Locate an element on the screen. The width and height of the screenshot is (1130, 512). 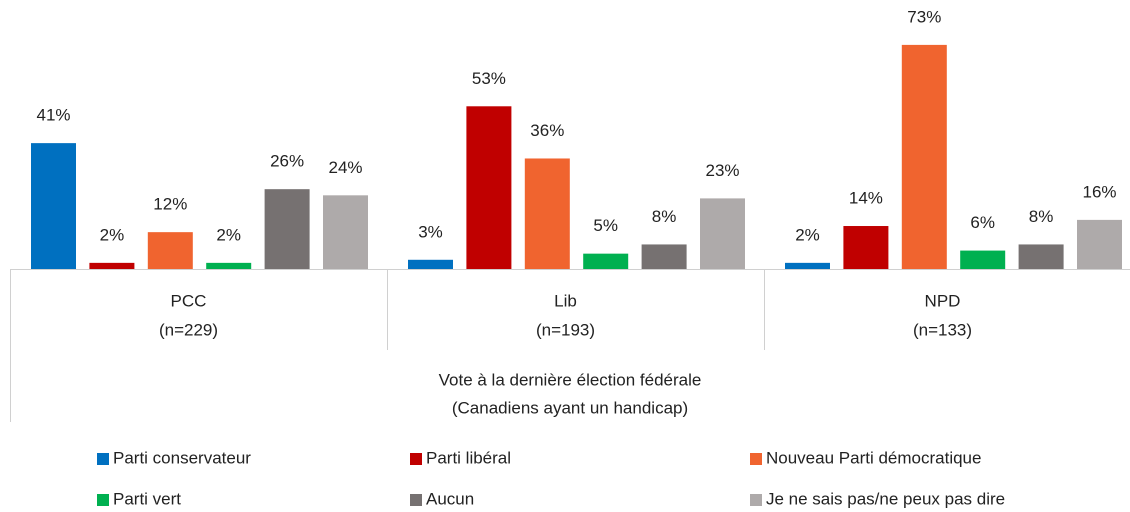
x-axis-label: (Canadiens ayant un handicap) is located at coordinates (570, 407).